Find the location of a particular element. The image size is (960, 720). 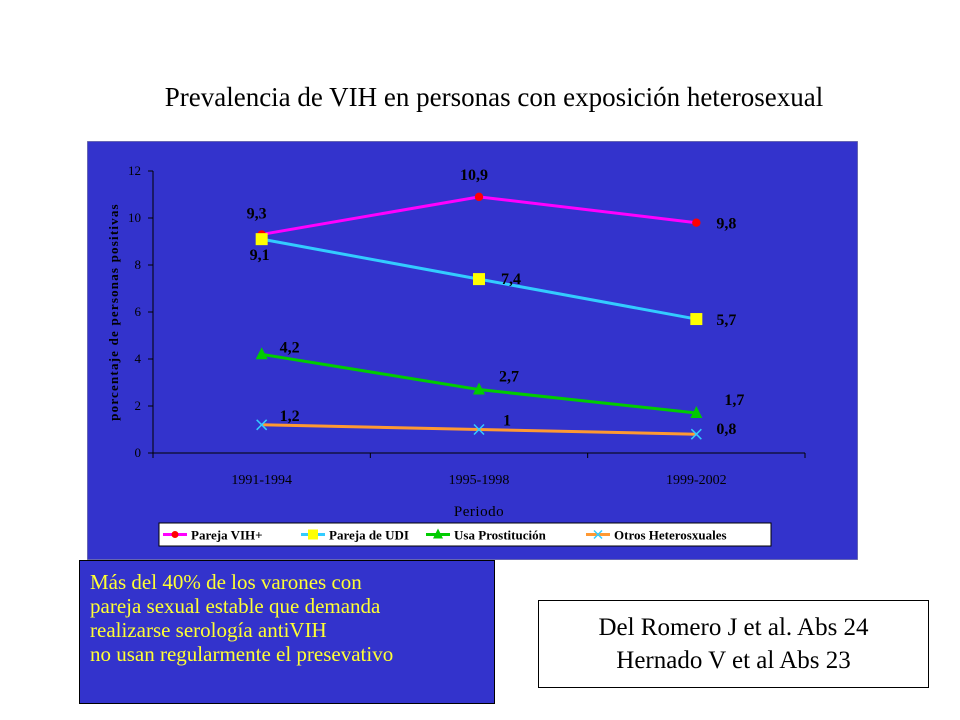

reference-line: Hernado V et al Abs 23 is located at coordinates (733, 660).